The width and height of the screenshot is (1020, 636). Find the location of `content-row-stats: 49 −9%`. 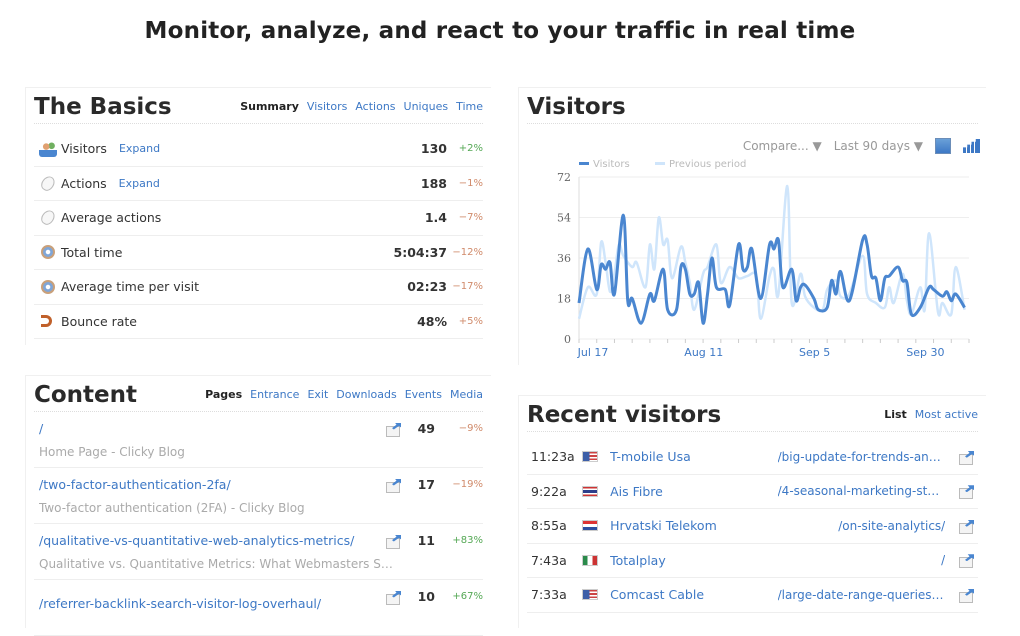

content-row-stats: 49 −9% is located at coordinates (434, 429).